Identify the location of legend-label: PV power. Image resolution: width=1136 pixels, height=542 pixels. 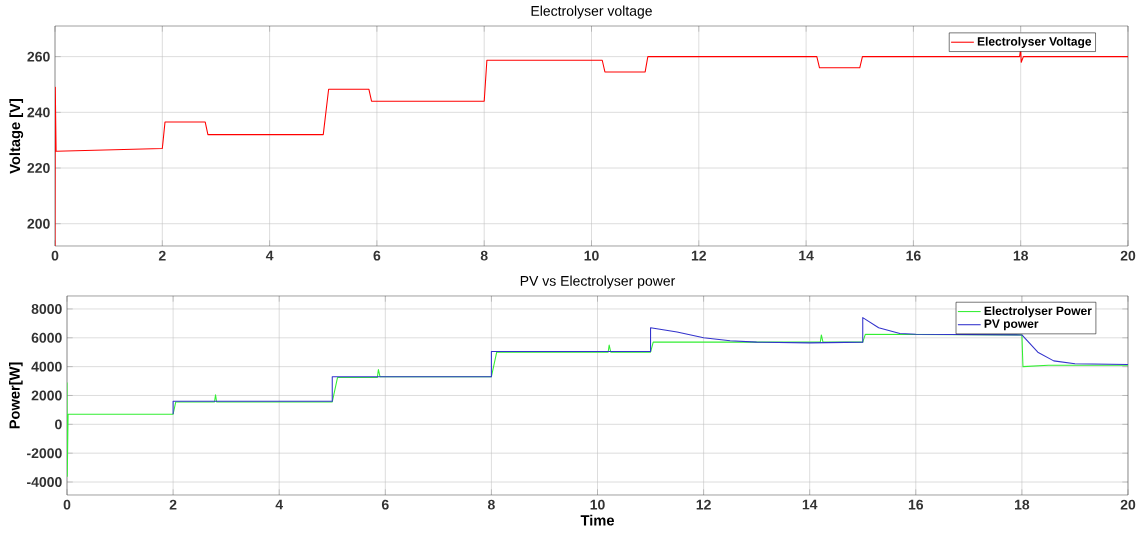
(1011, 325).